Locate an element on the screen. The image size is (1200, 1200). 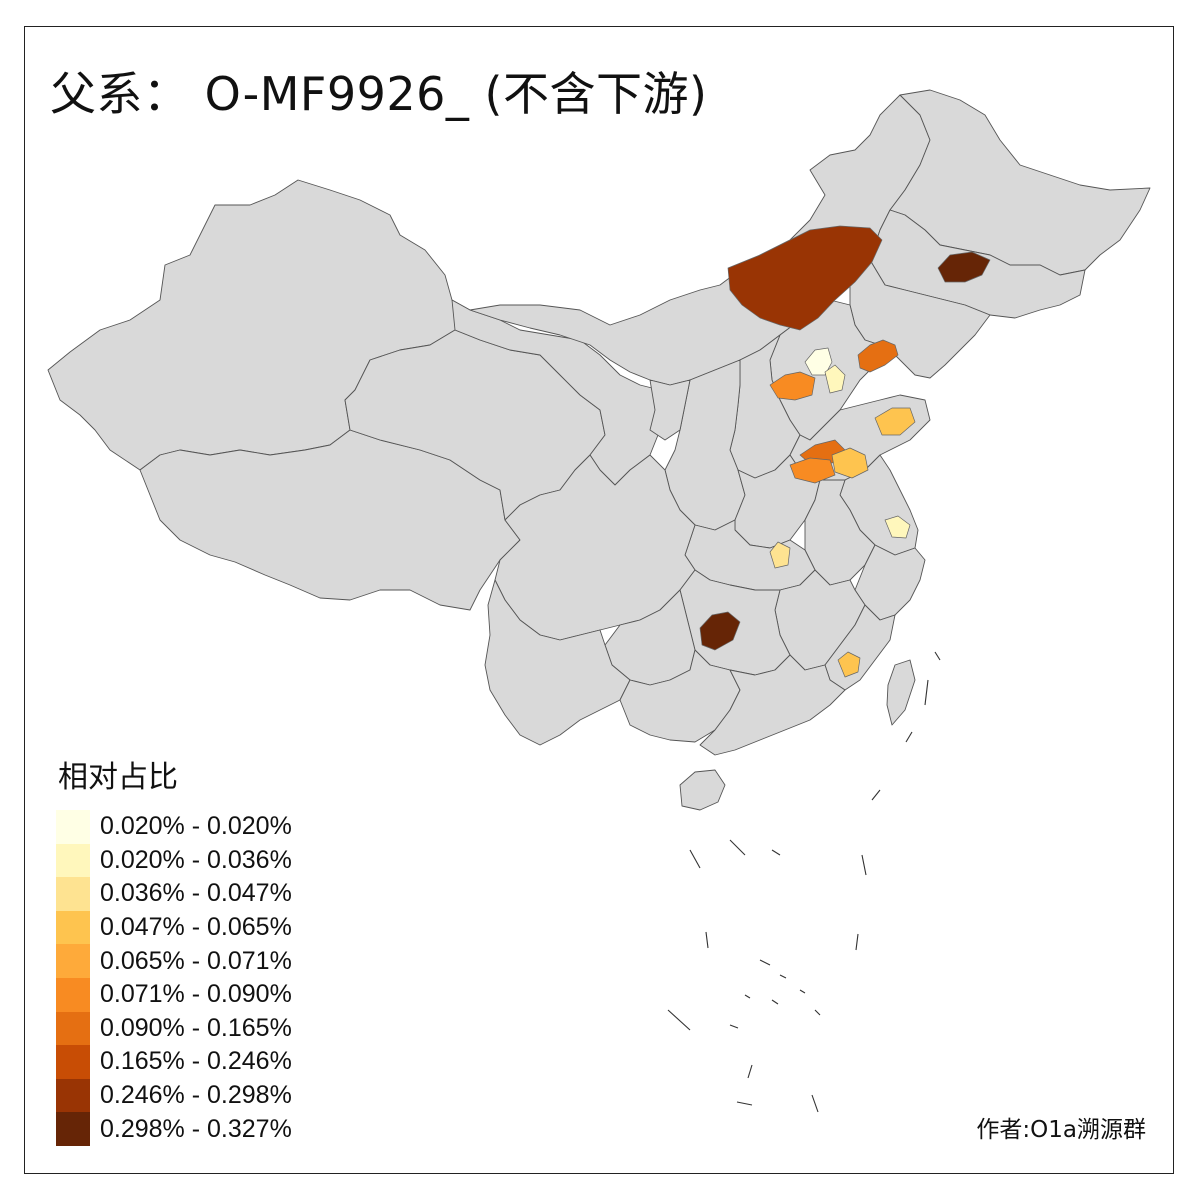
legend-title: 相对占比 is located at coordinates (118, 777).